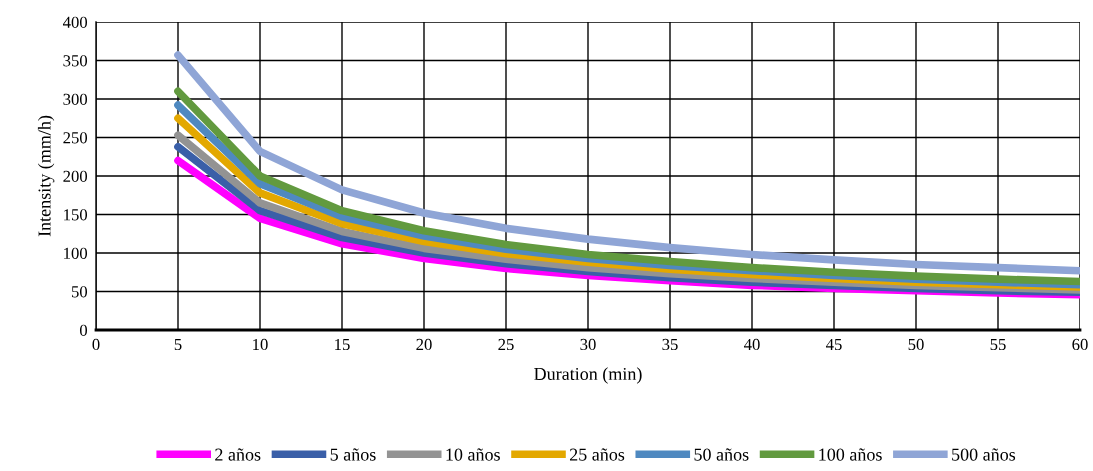  What do you see at coordinates (260, 344) in the screenshot?
I see `x-tick-label: 10` at bounding box center [260, 344].